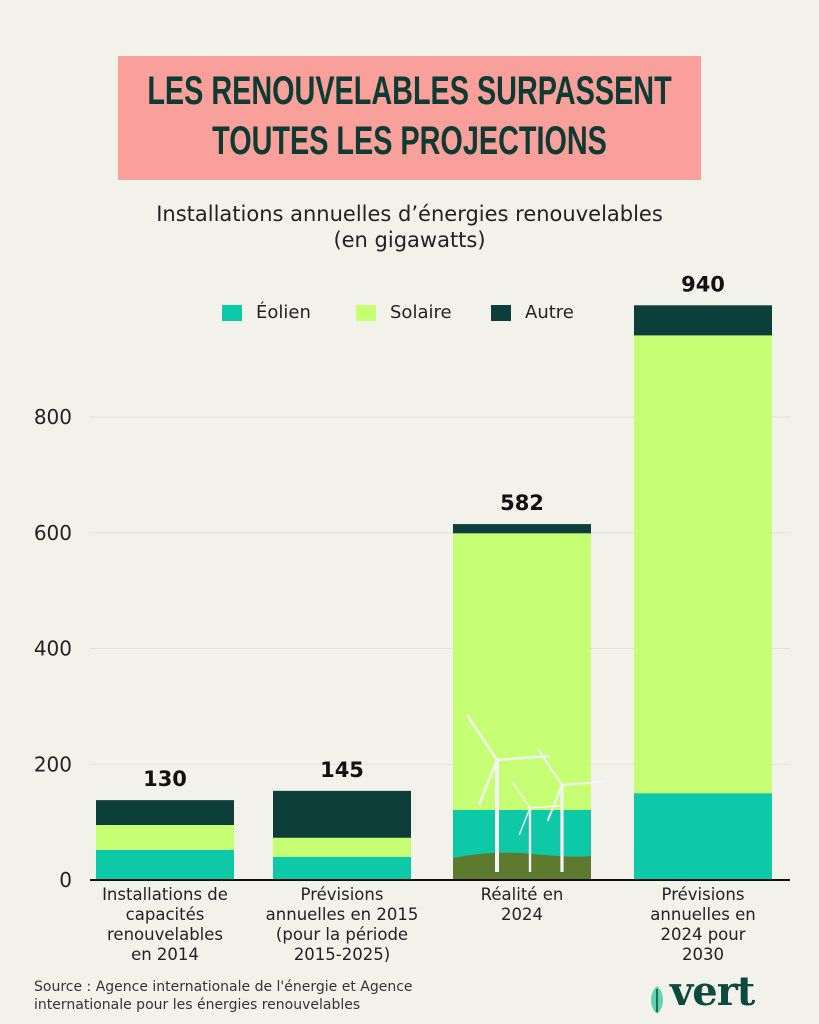  What do you see at coordinates (703, 914) in the screenshot?
I see `category-label-line: annuelles en` at bounding box center [703, 914].